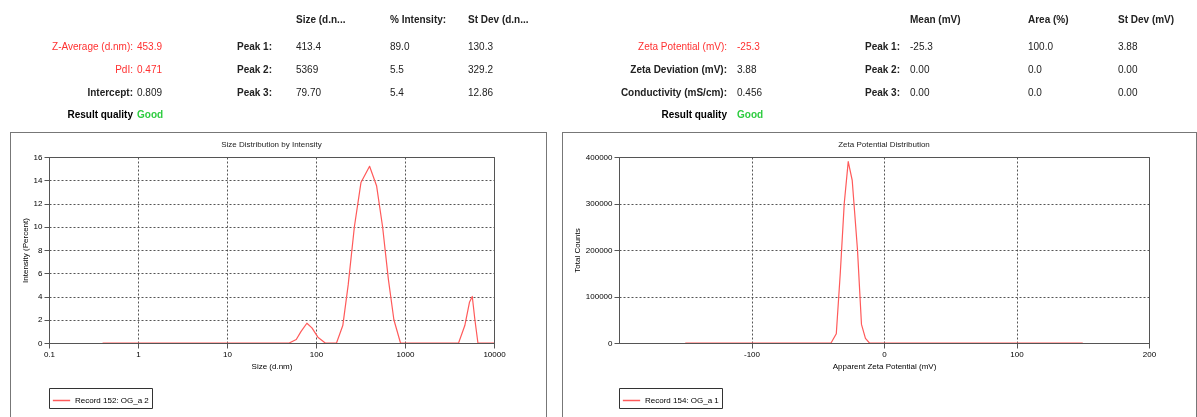 The height and width of the screenshot is (417, 1197). I want to click on text: 130.3, so click(481, 46).